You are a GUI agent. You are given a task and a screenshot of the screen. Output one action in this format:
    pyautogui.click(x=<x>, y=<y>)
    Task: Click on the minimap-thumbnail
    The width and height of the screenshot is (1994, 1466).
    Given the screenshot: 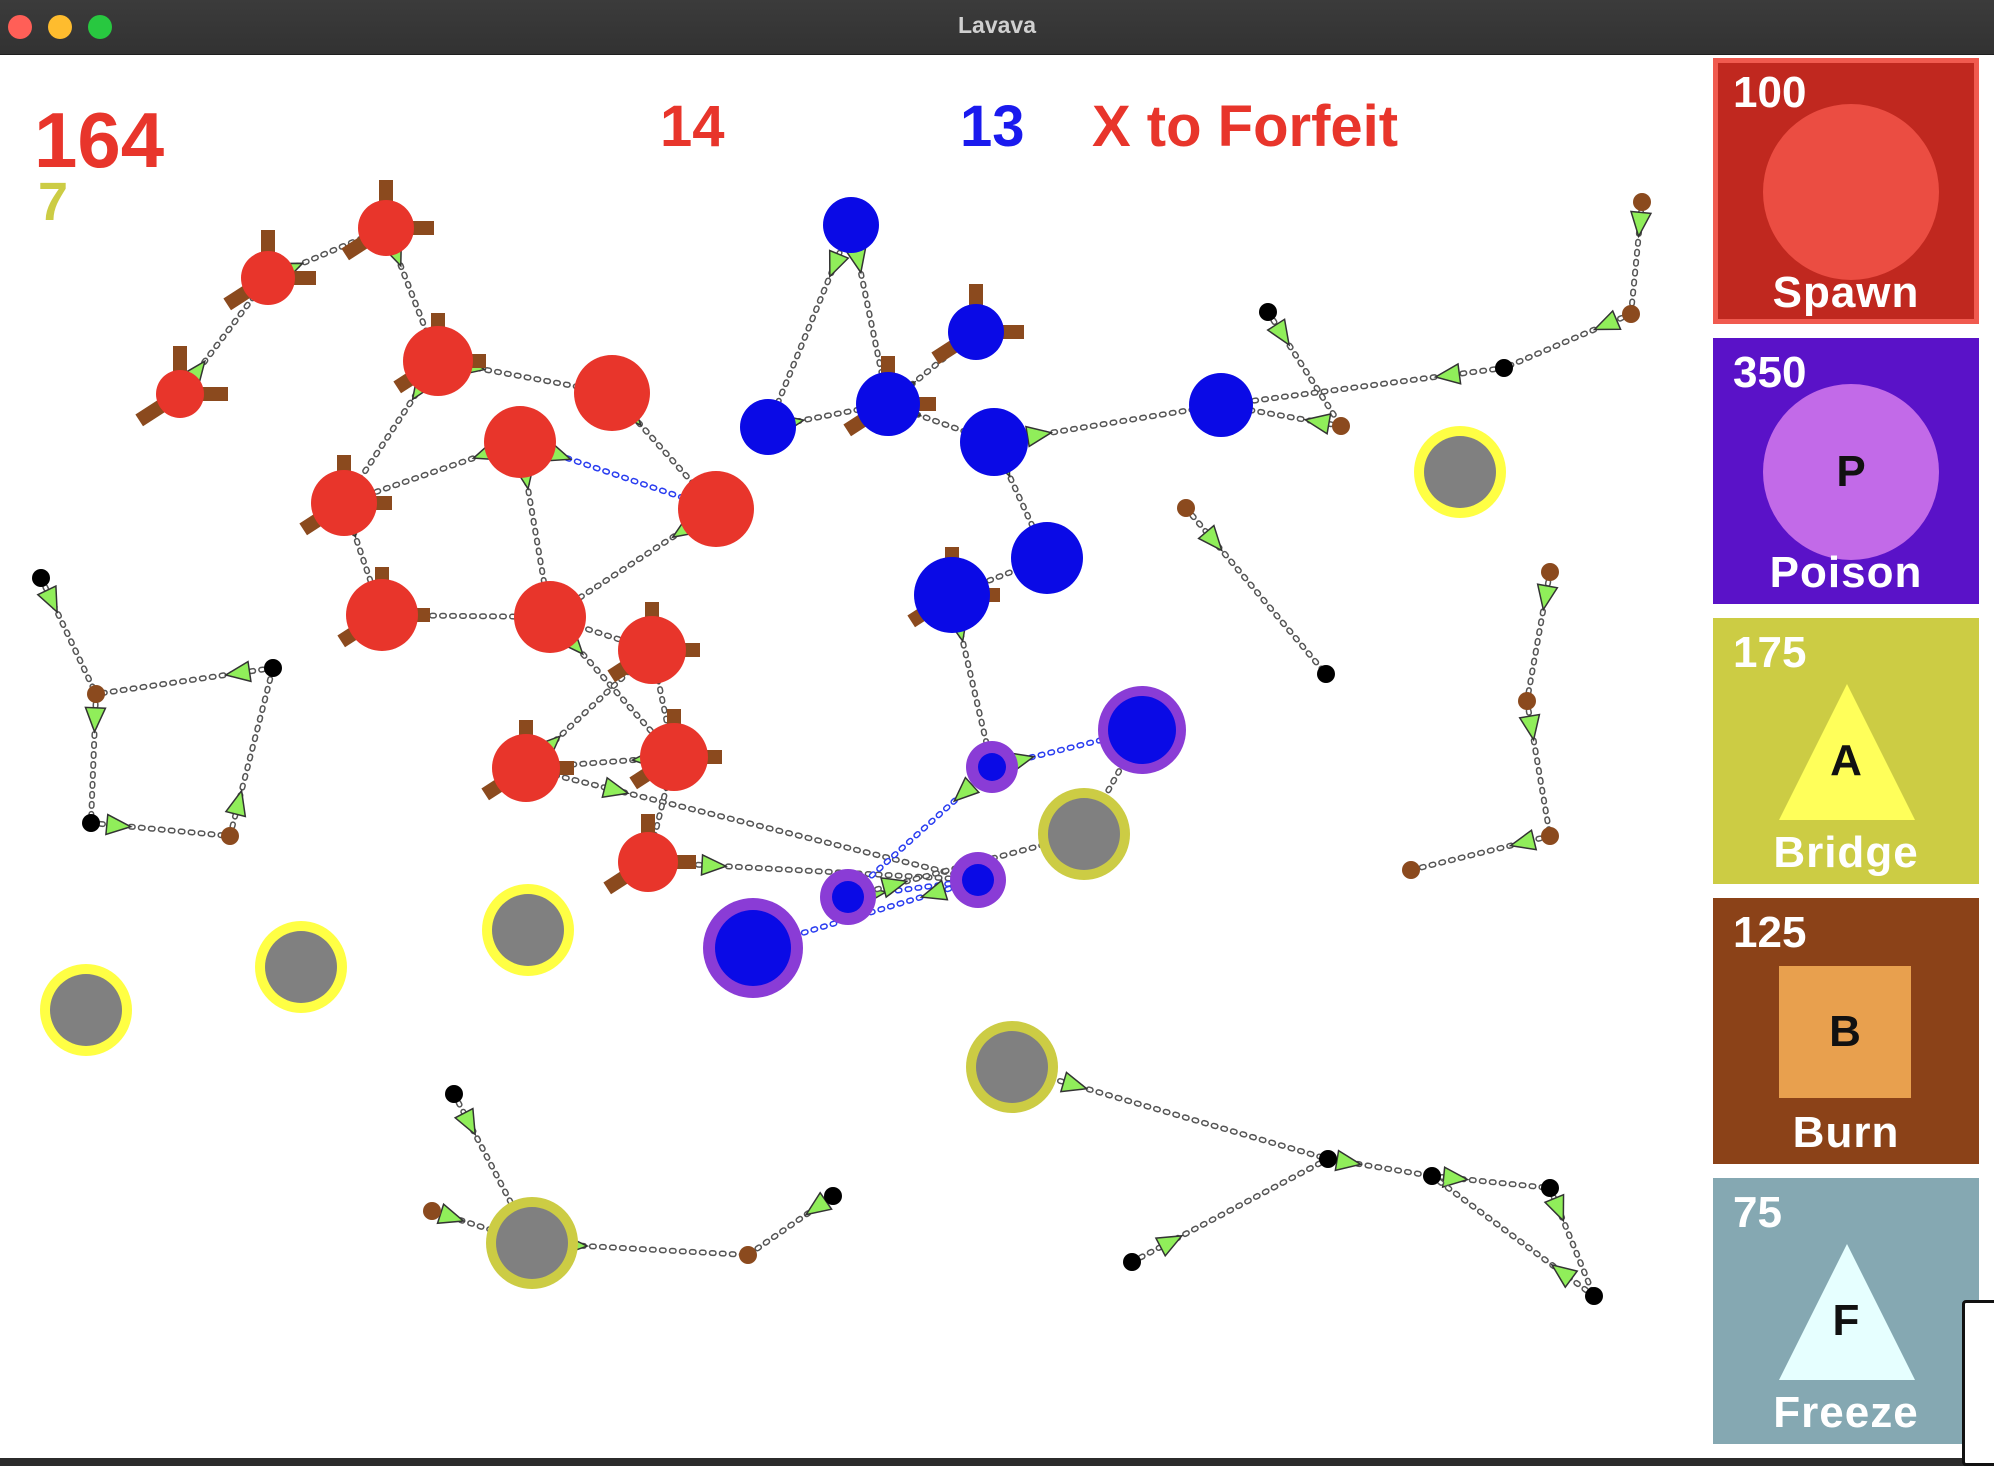 What is the action you would take?
    pyautogui.click(x=1978, y=1383)
    